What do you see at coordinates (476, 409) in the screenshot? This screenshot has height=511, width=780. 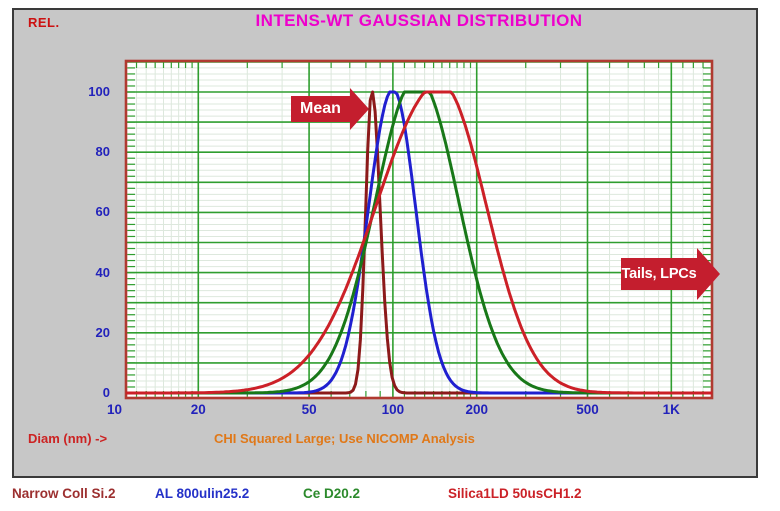 I see `x-tick-label: 200` at bounding box center [476, 409].